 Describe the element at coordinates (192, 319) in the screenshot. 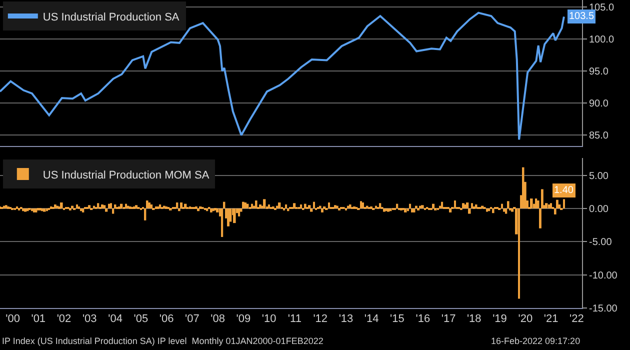

I see `x-tick-label: '07` at that location.